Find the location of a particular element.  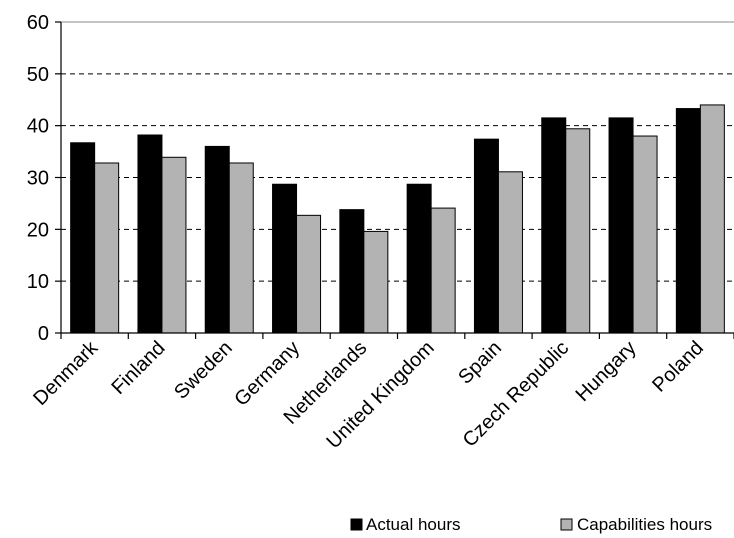

x-tick-label-finland: Finland is located at coordinates (139, 368).